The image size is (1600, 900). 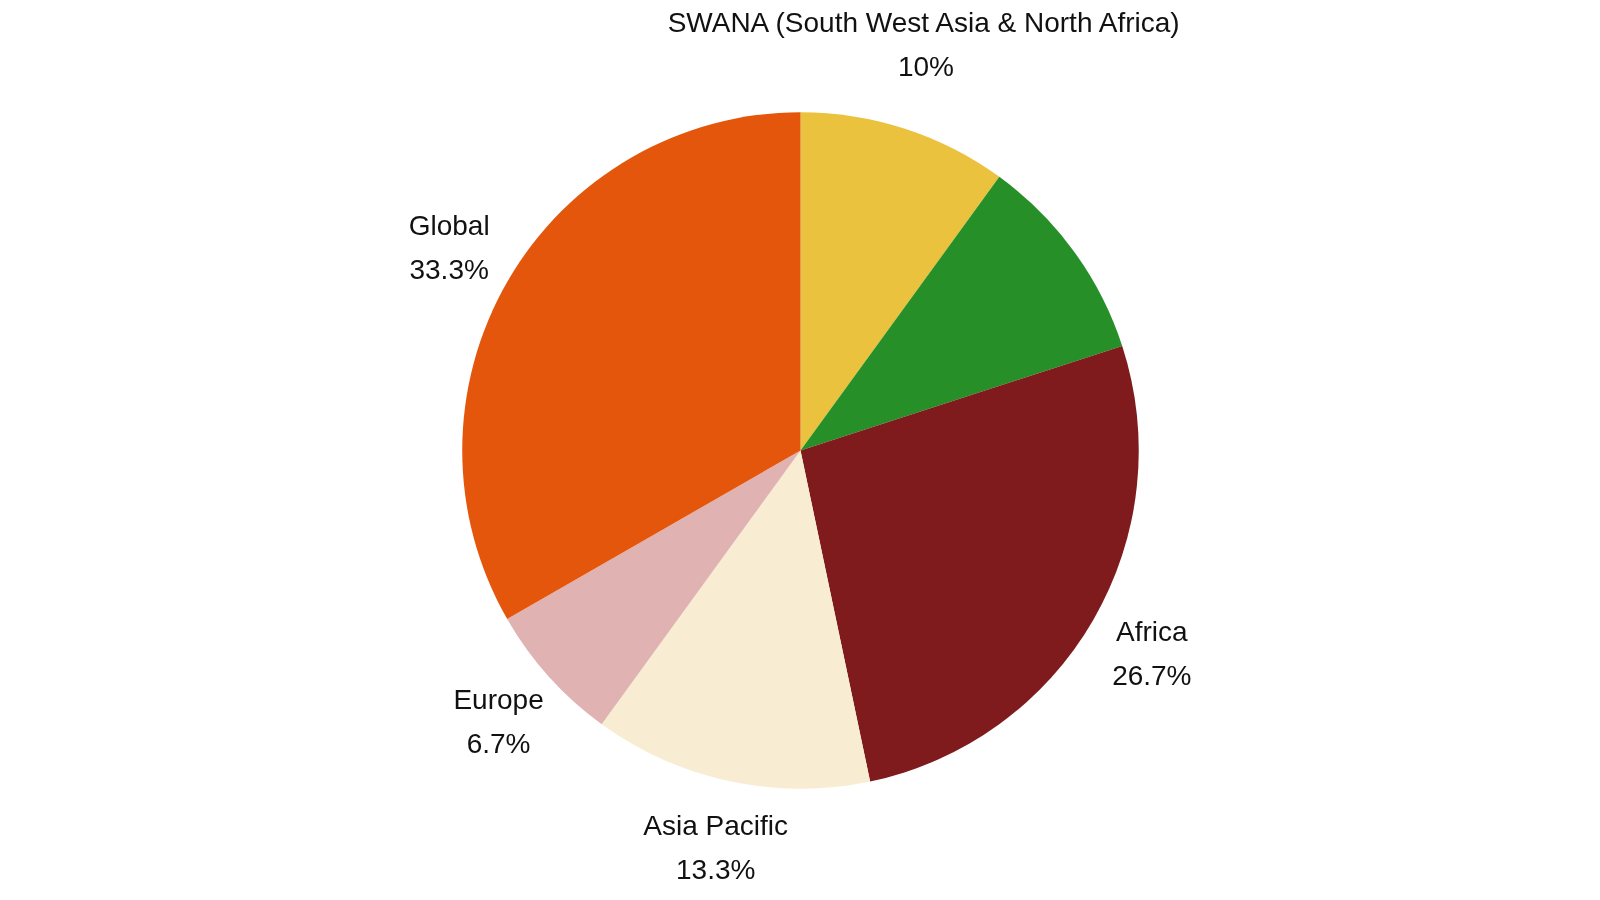 What do you see at coordinates (449, 269) in the screenshot?
I see `data-label: 33.3%` at bounding box center [449, 269].